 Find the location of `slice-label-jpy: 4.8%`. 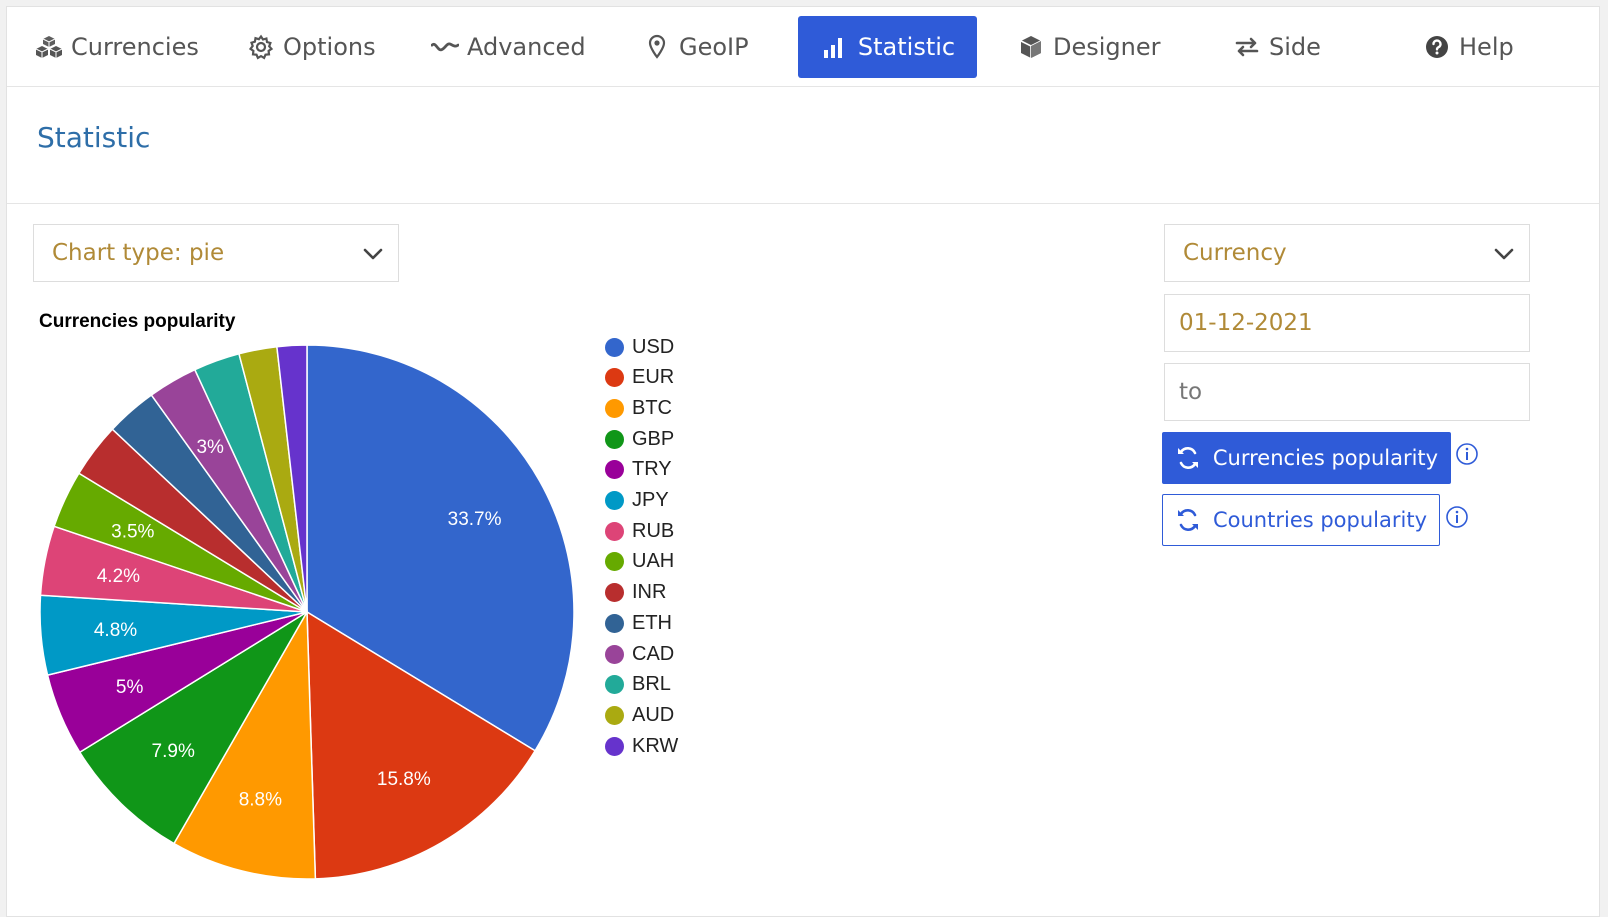

slice-label-jpy: 4.8% is located at coordinates (115, 630).